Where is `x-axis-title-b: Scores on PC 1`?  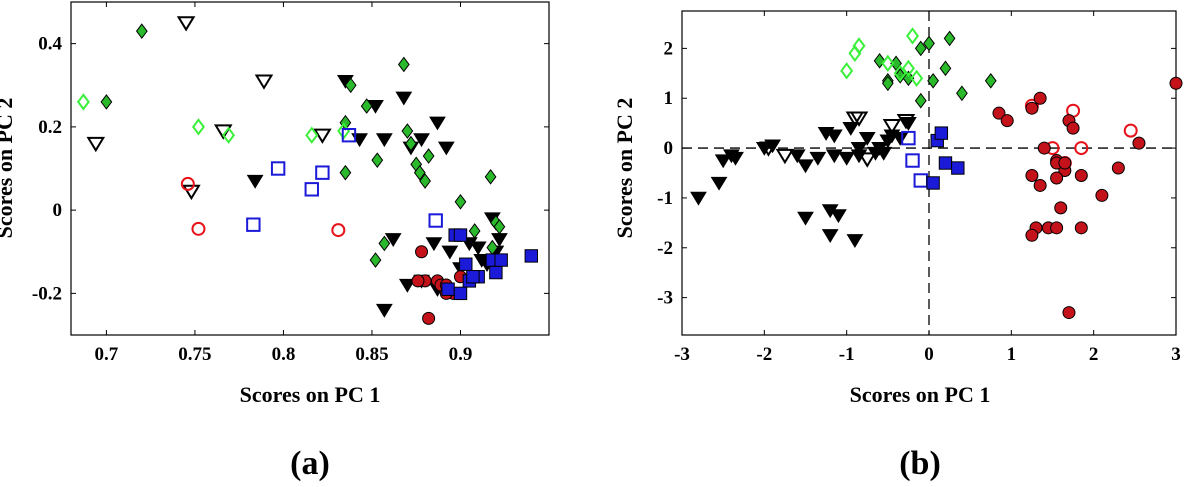 x-axis-title-b: Scores on PC 1 is located at coordinates (920, 394).